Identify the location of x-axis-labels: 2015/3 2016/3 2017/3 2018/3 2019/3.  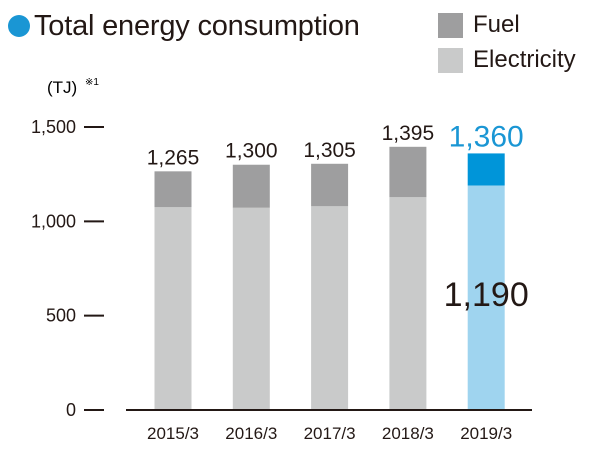
(329, 433).